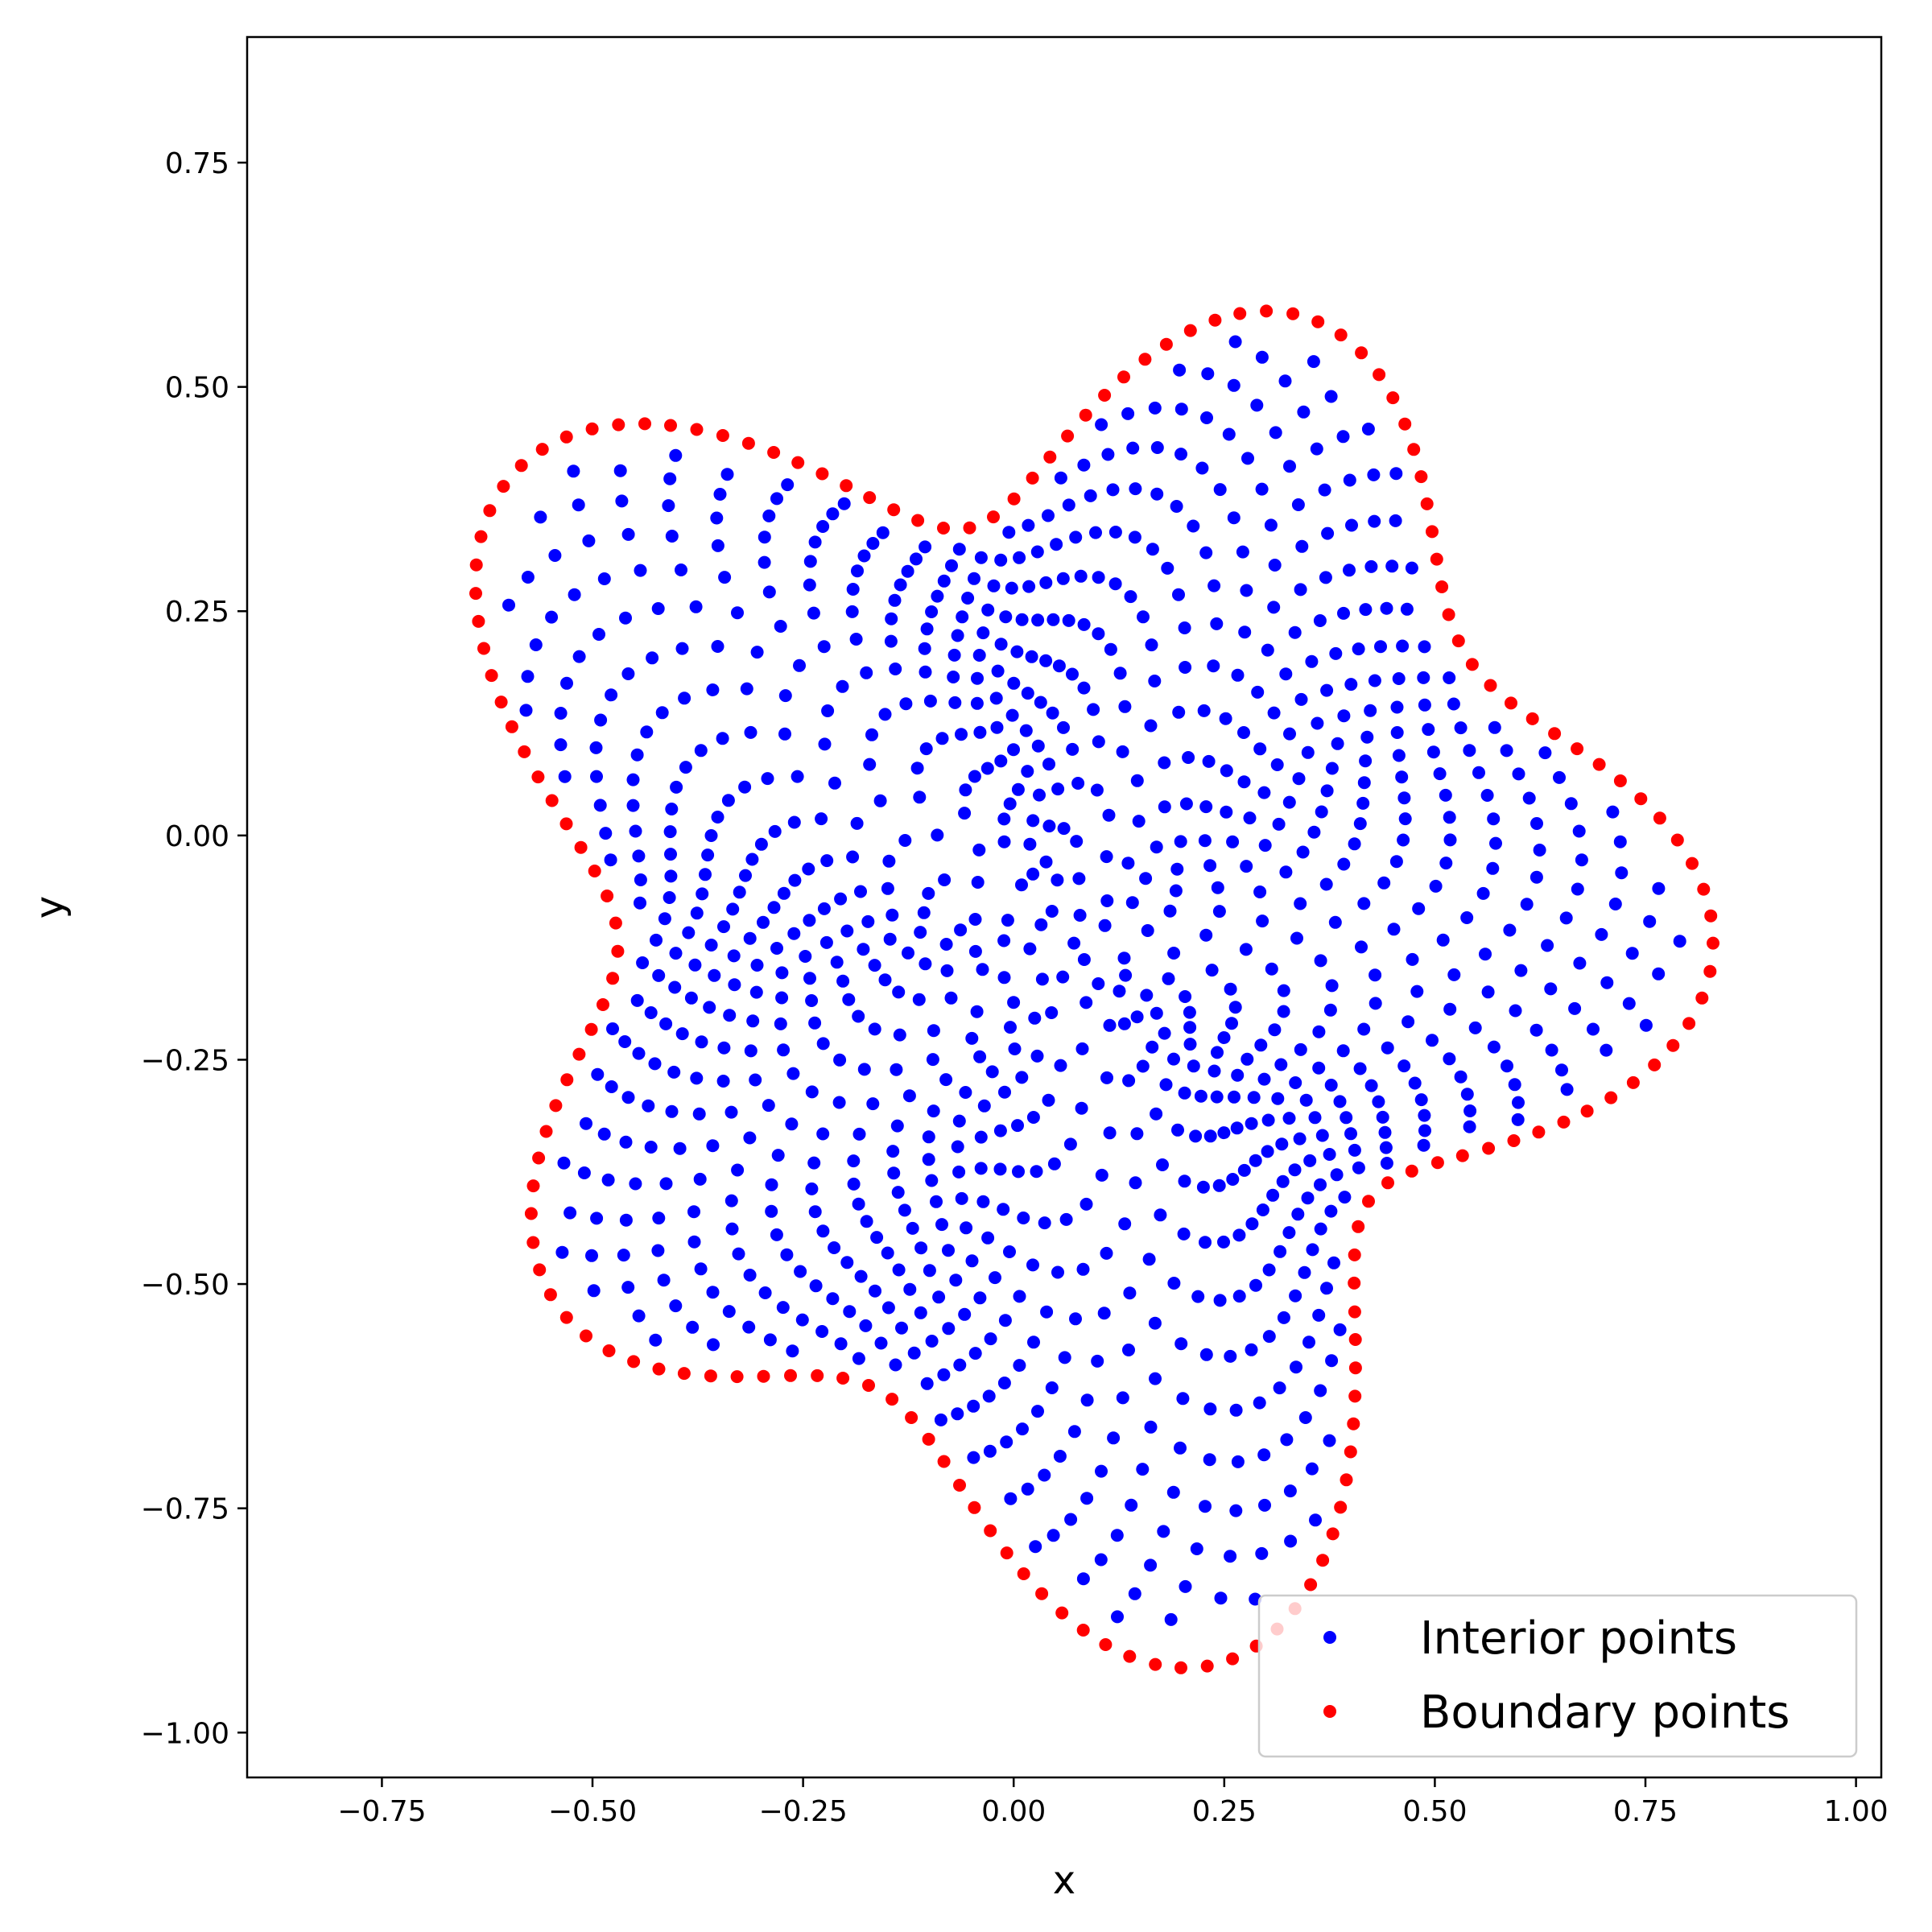  Describe the element at coordinates (1224, 1811) in the screenshot. I see `x-tick-label: 0.25` at that location.